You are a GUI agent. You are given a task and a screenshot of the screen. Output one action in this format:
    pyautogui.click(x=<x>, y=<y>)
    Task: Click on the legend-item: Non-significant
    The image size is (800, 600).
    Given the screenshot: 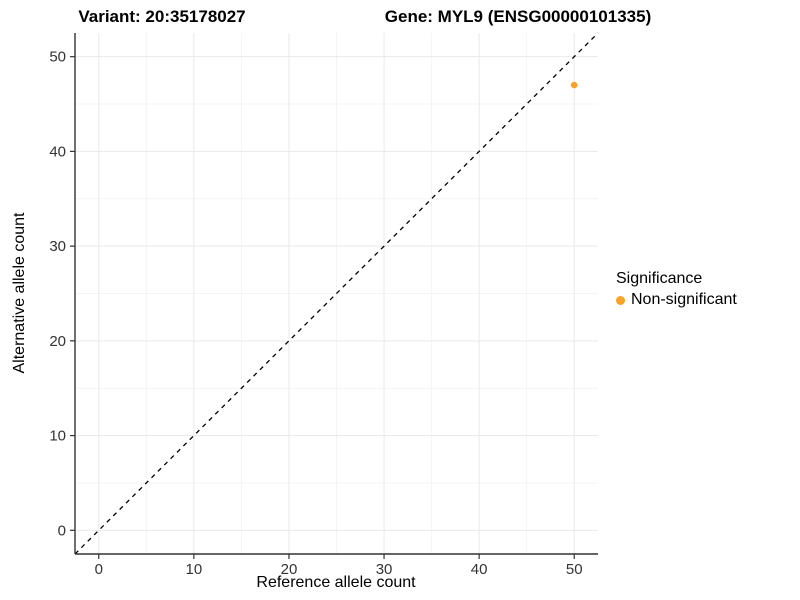 What is the action you would take?
    pyautogui.click(x=676, y=300)
    